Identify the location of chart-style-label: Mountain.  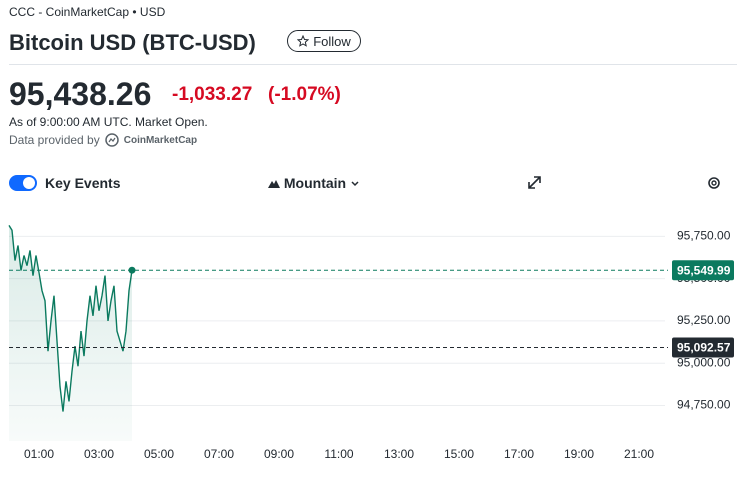
(315, 183).